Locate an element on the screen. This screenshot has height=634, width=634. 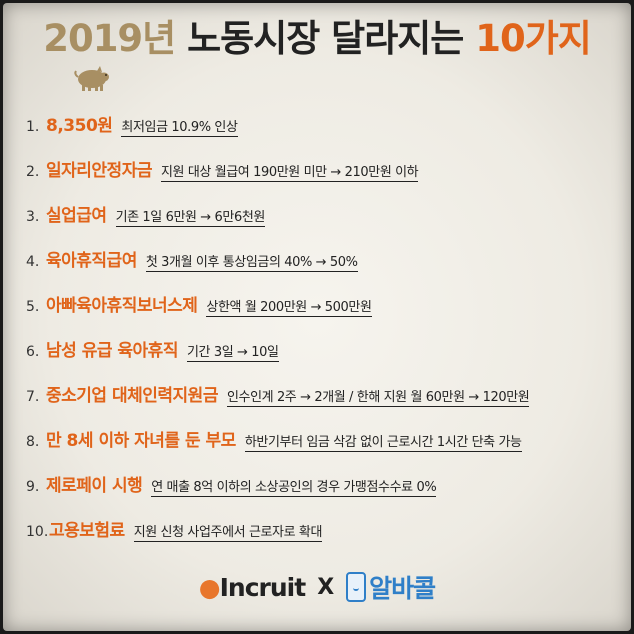
item-number: 2. is located at coordinates (33, 172).